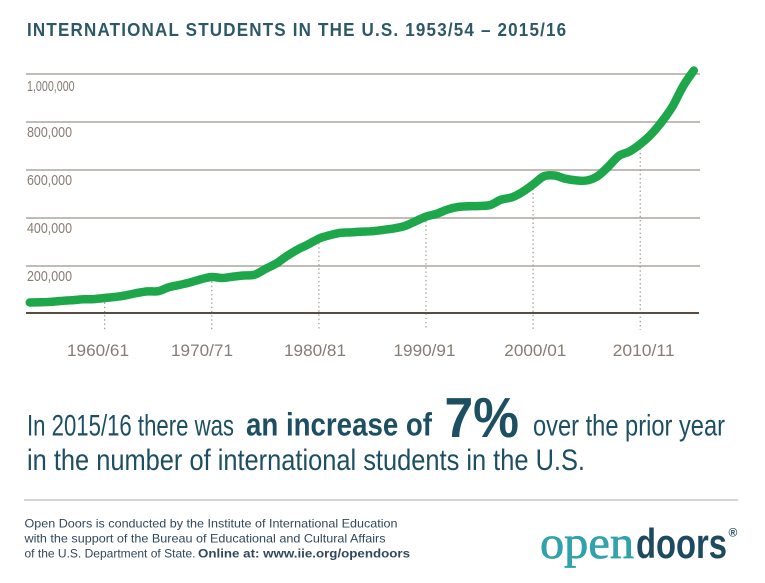  What do you see at coordinates (629, 426) in the screenshot?
I see `svg-text: over the prior year` at bounding box center [629, 426].